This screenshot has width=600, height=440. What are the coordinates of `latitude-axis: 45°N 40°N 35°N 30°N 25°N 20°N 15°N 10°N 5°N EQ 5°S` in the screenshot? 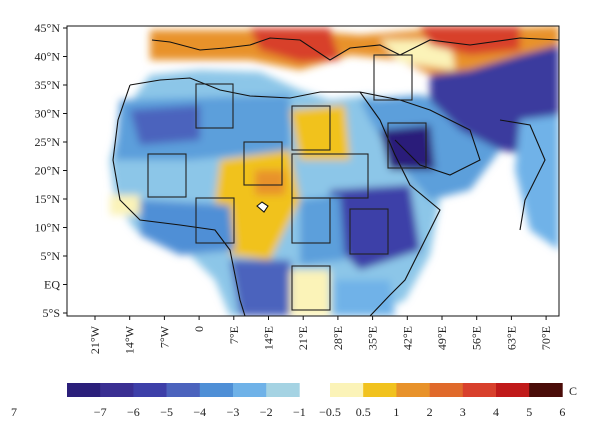 It's located at (51, 170).